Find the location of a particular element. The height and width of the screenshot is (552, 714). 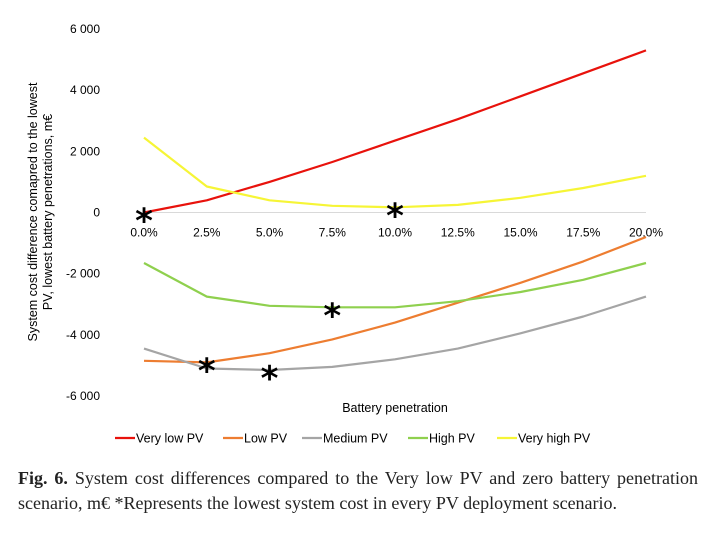

minimum-markers: * * * * * is located at coordinates (269, 297).